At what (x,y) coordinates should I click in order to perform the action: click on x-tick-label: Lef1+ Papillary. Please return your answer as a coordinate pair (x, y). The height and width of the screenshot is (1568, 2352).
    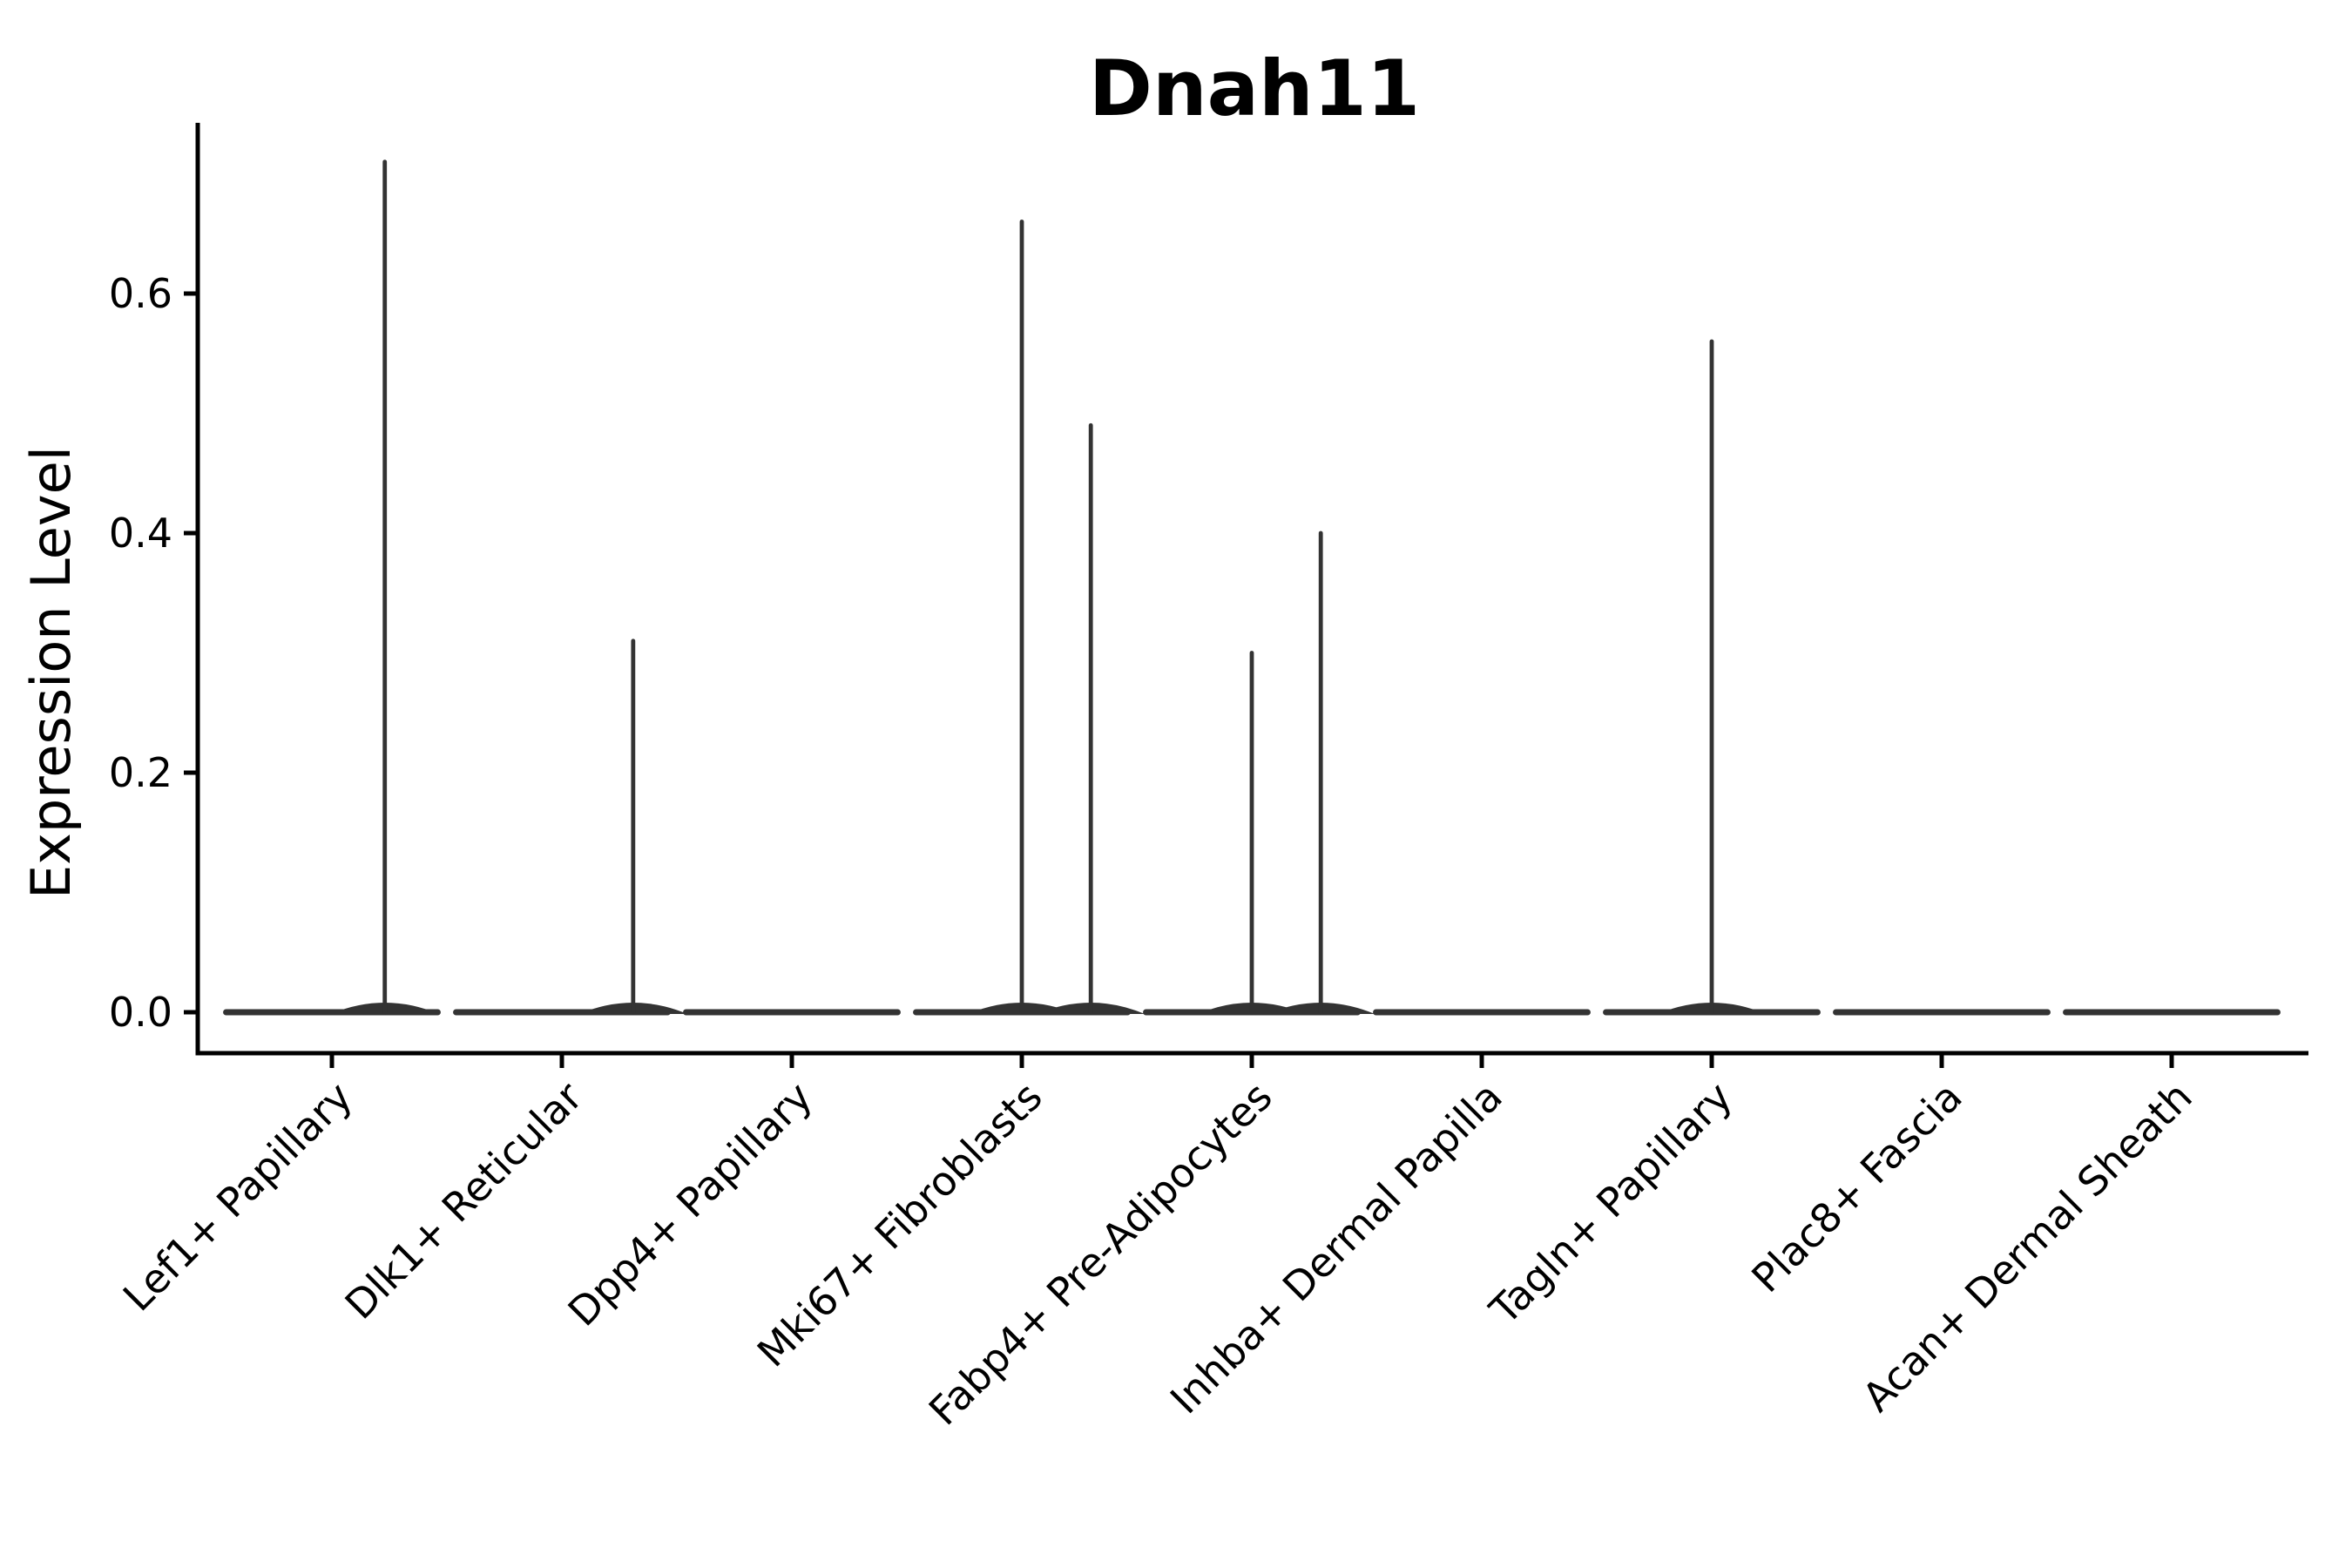
    Looking at the image, I should click on (238, 1197).